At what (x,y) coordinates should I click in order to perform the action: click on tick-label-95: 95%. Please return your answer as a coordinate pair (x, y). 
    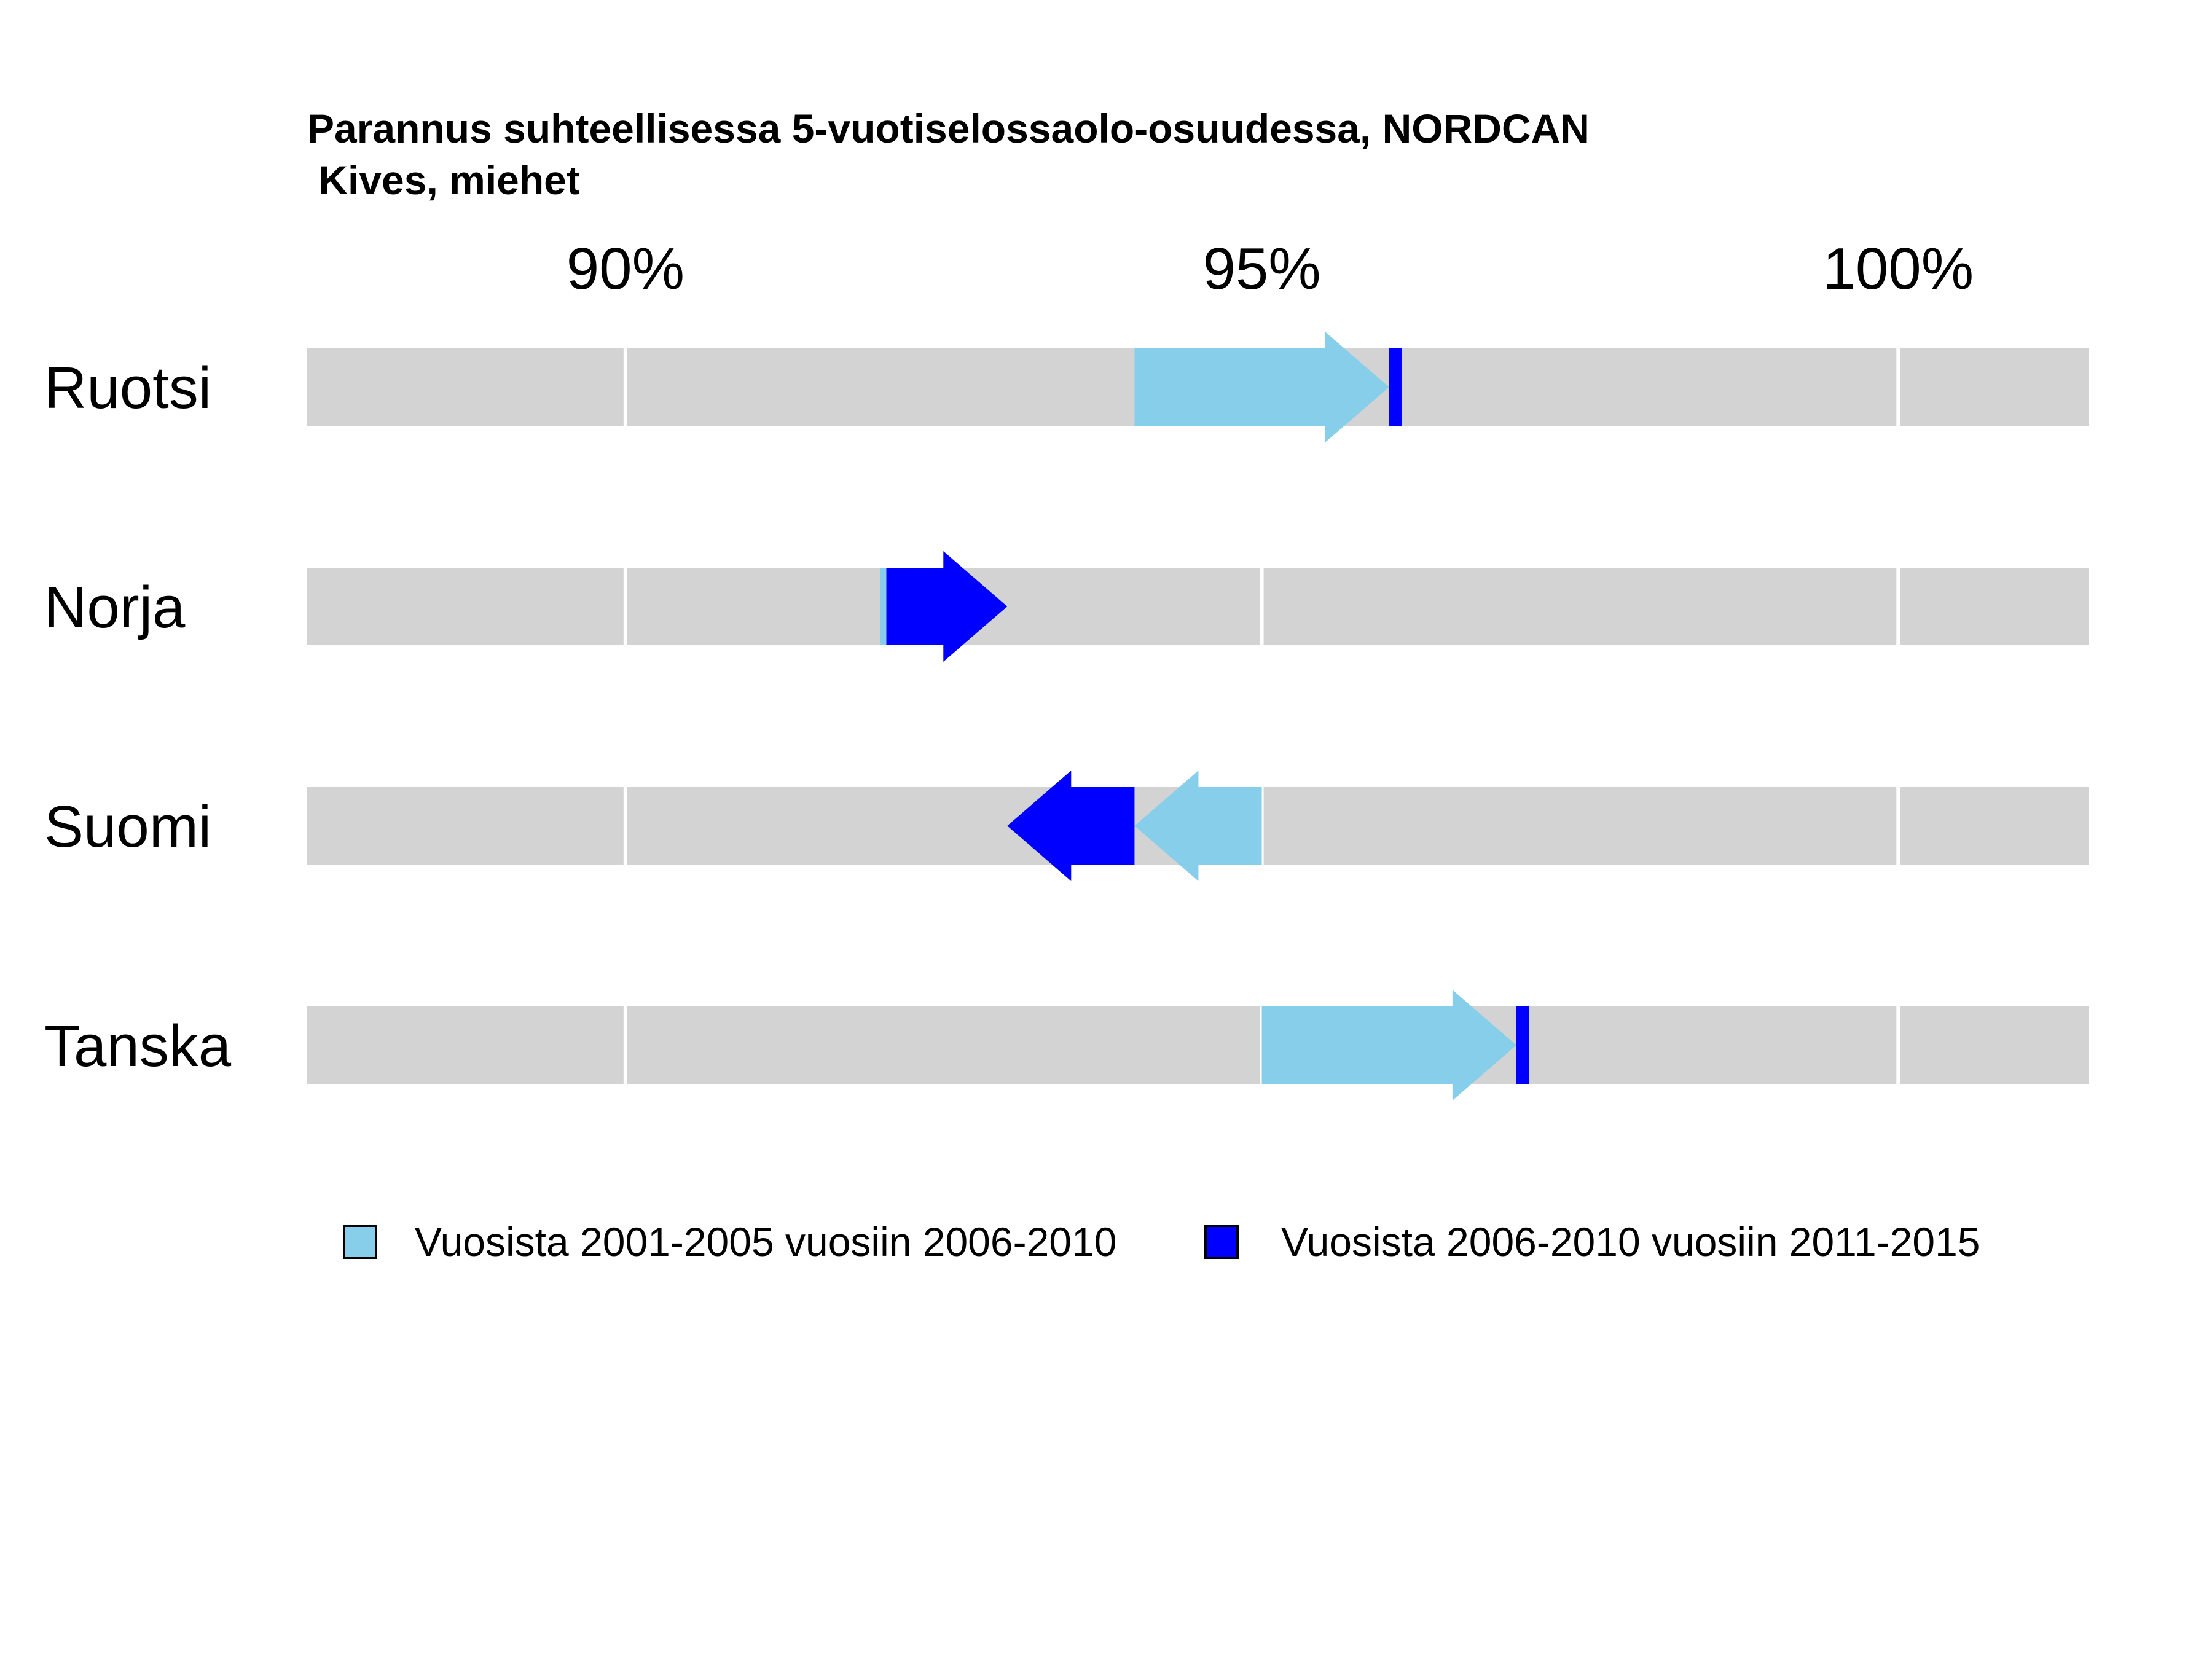
    Looking at the image, I should click on (1262, 269).